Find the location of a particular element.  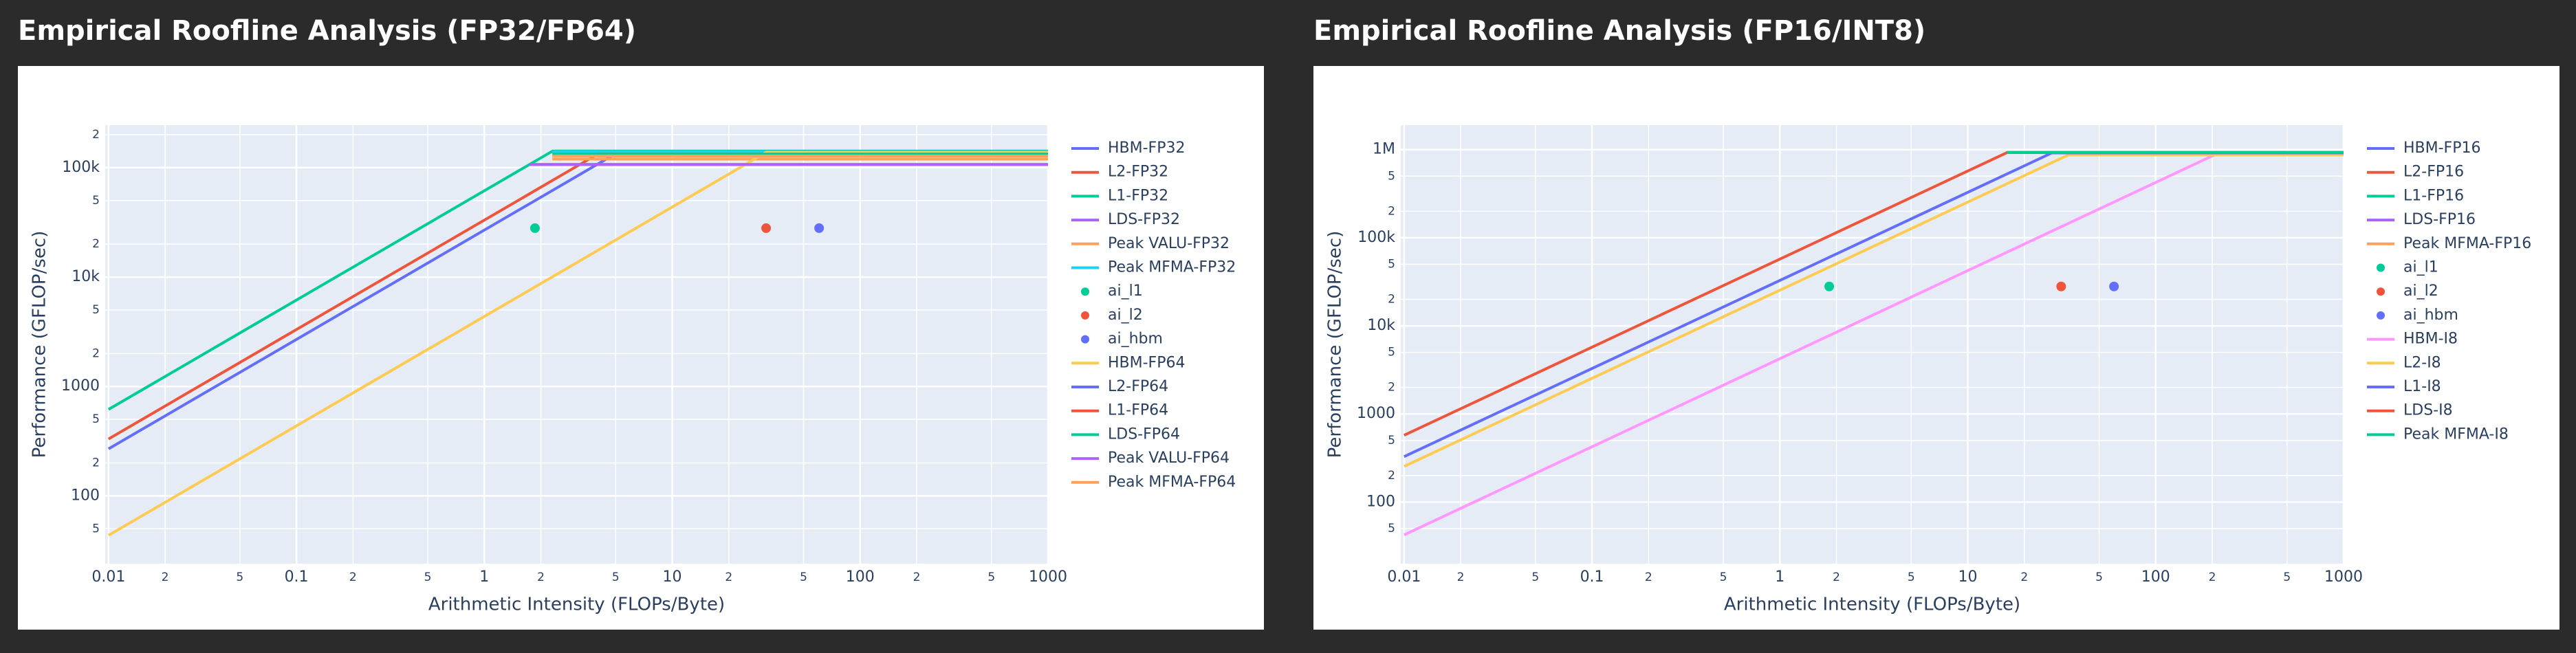

legend-label: L2-FP32 is located at coordinates (1138, 172).